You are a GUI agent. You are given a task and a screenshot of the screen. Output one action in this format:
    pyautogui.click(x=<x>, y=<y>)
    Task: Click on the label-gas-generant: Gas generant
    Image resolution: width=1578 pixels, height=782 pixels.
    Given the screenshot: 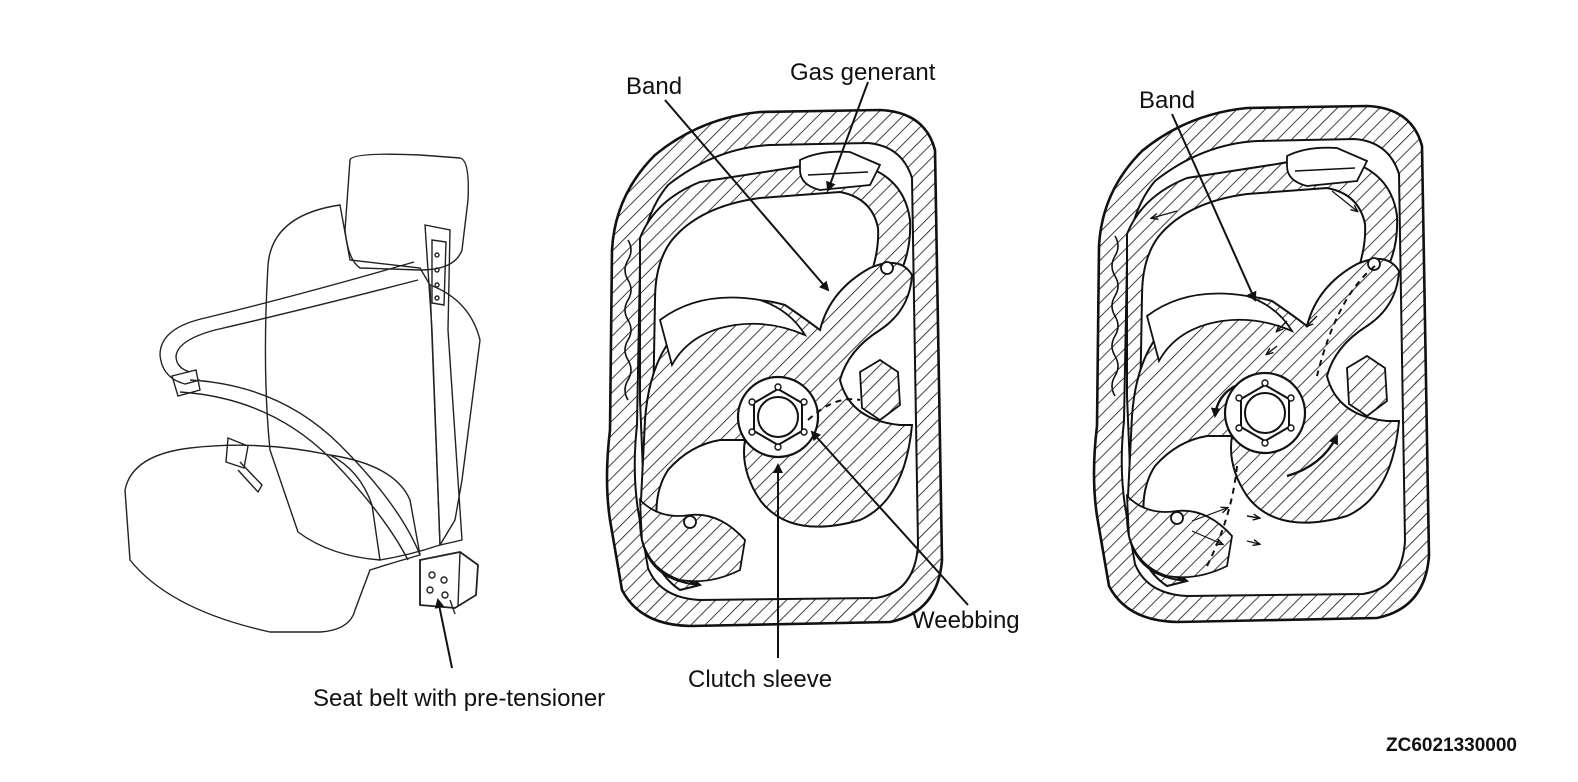 What is the action you would take?
    pyautogui.click(x=863, y=72)
    